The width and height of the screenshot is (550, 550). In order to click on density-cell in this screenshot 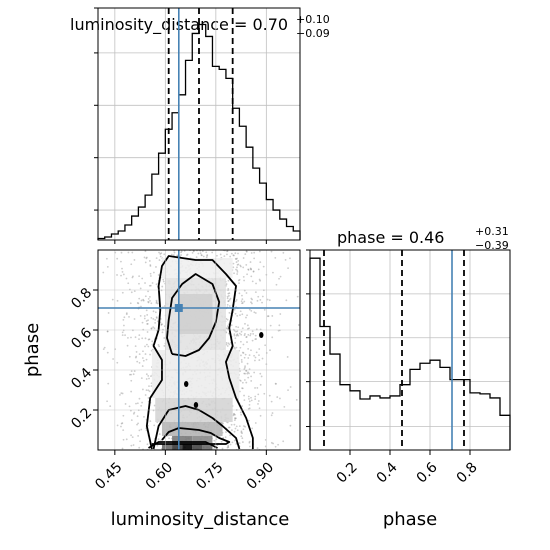, I will do `click(177, 447)`.